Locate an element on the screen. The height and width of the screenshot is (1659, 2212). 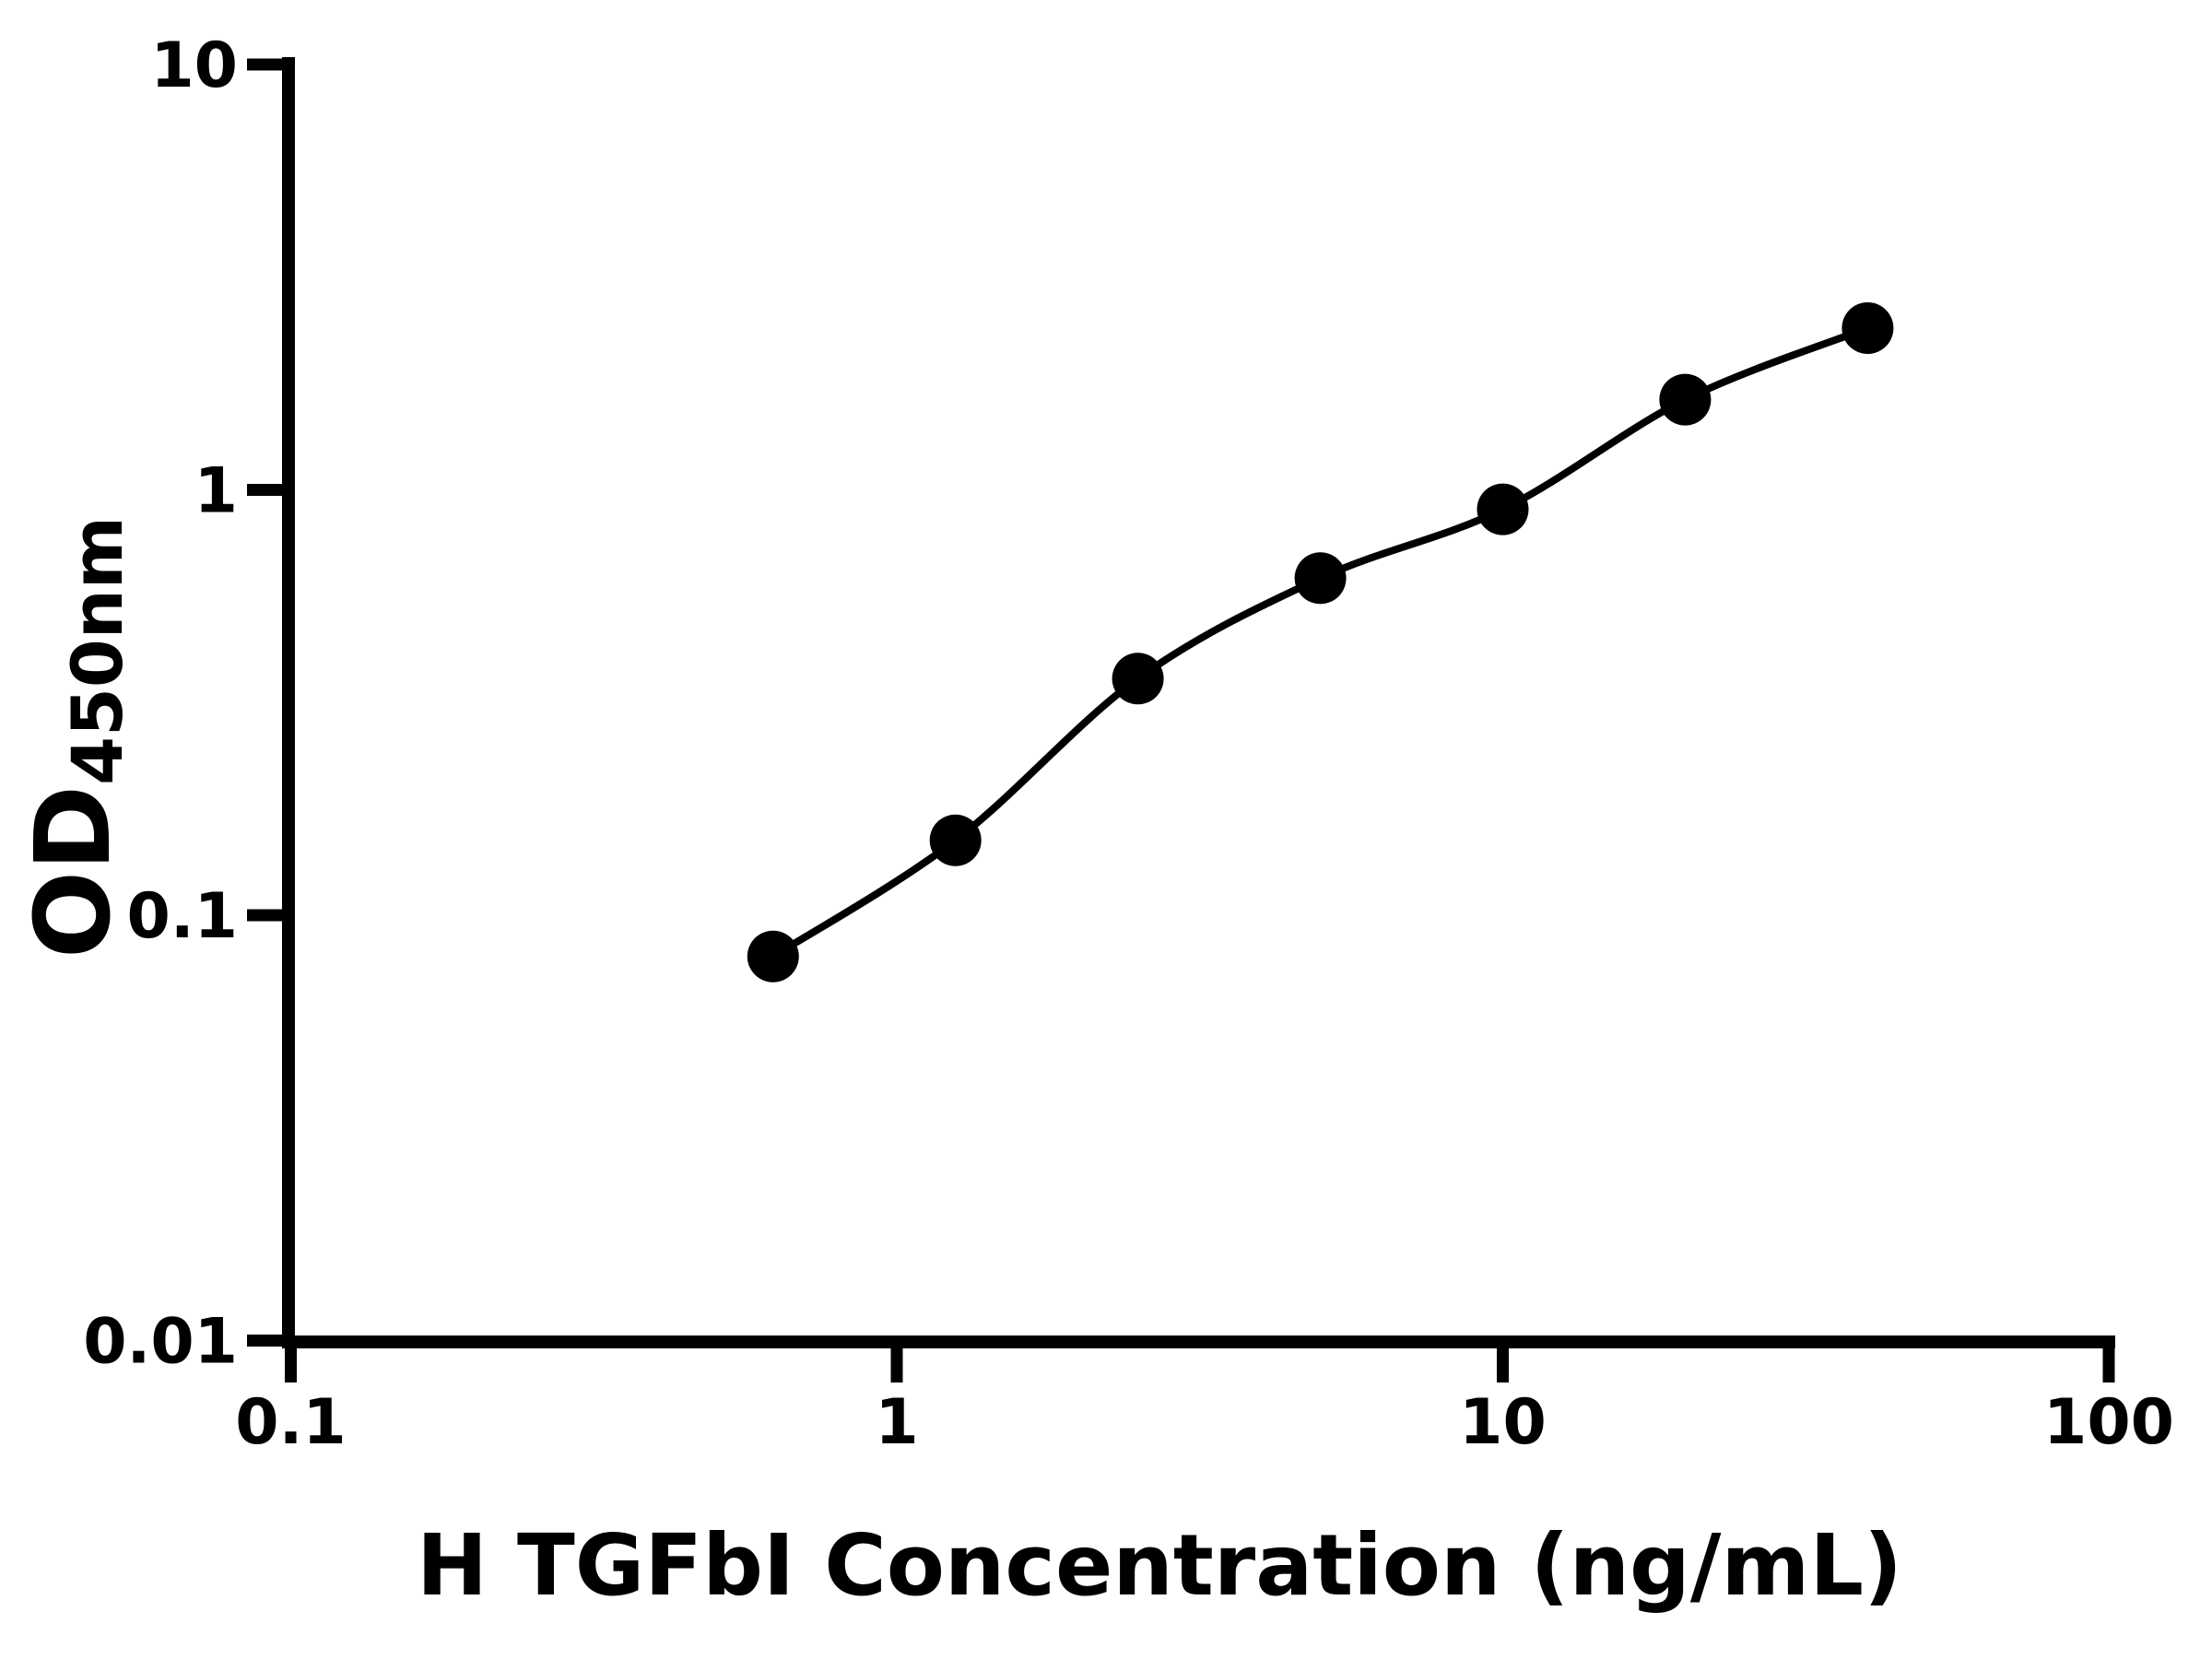
y-axis-title: OD450nm is located at coordinates (76, 737).